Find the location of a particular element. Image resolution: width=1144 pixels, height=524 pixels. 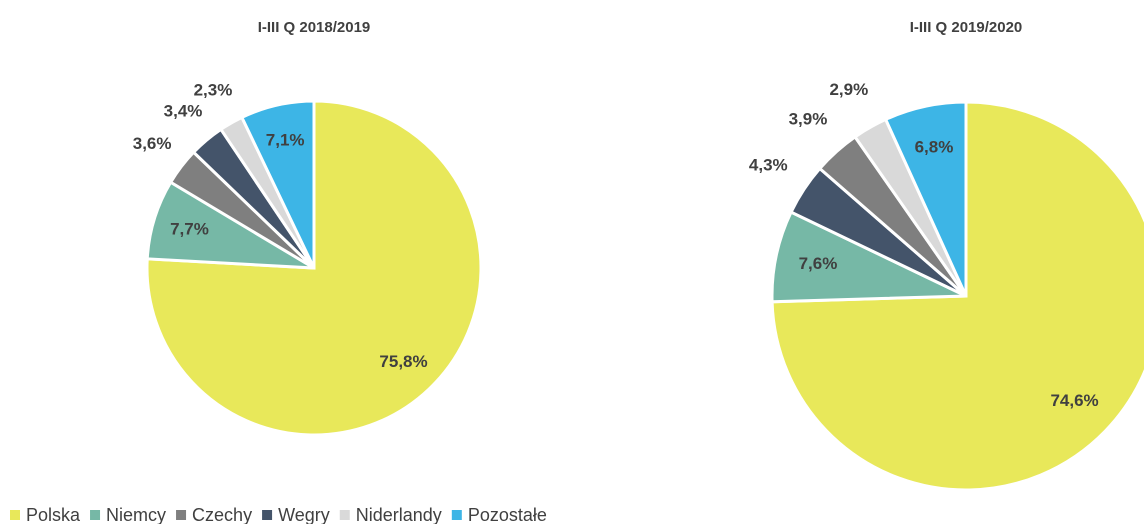

data-label: 7,6% is located at coordinates (818, 263).